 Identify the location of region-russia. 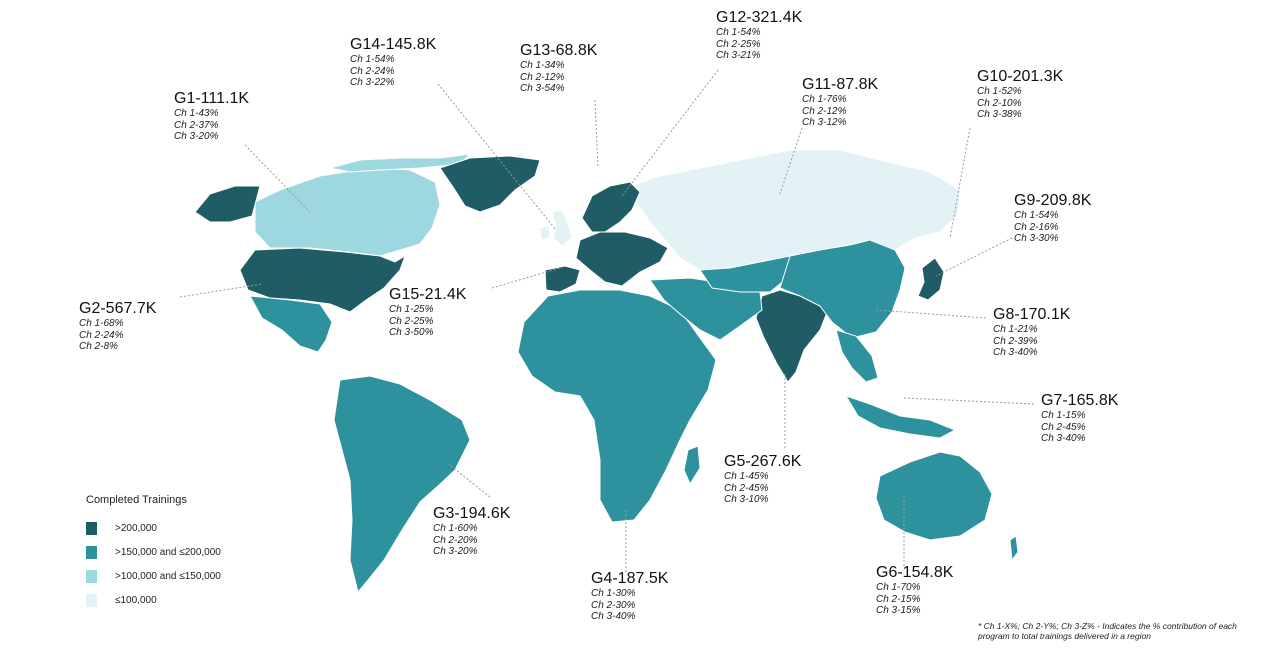
(795, 210).